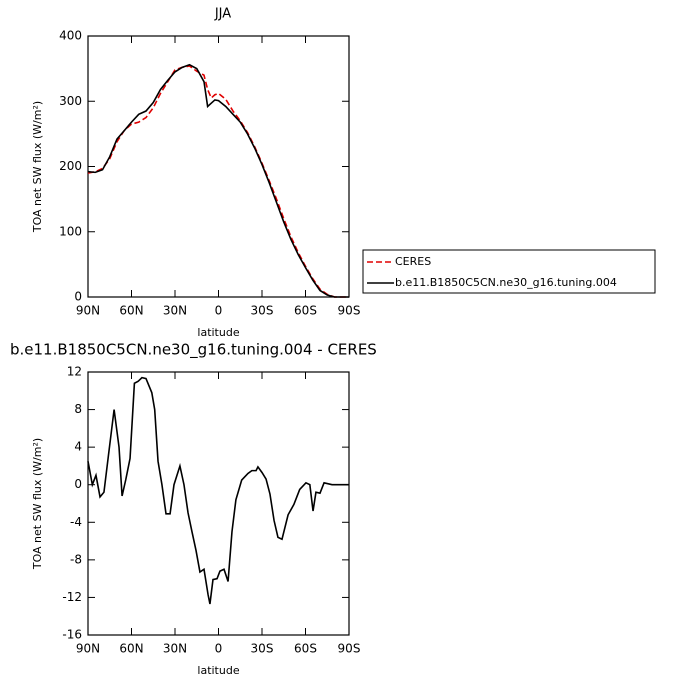 The image size is (685, 685). Describe the element at coordinates (222, 14) in the screenshot. I see `chart-title: JJA` at that location.